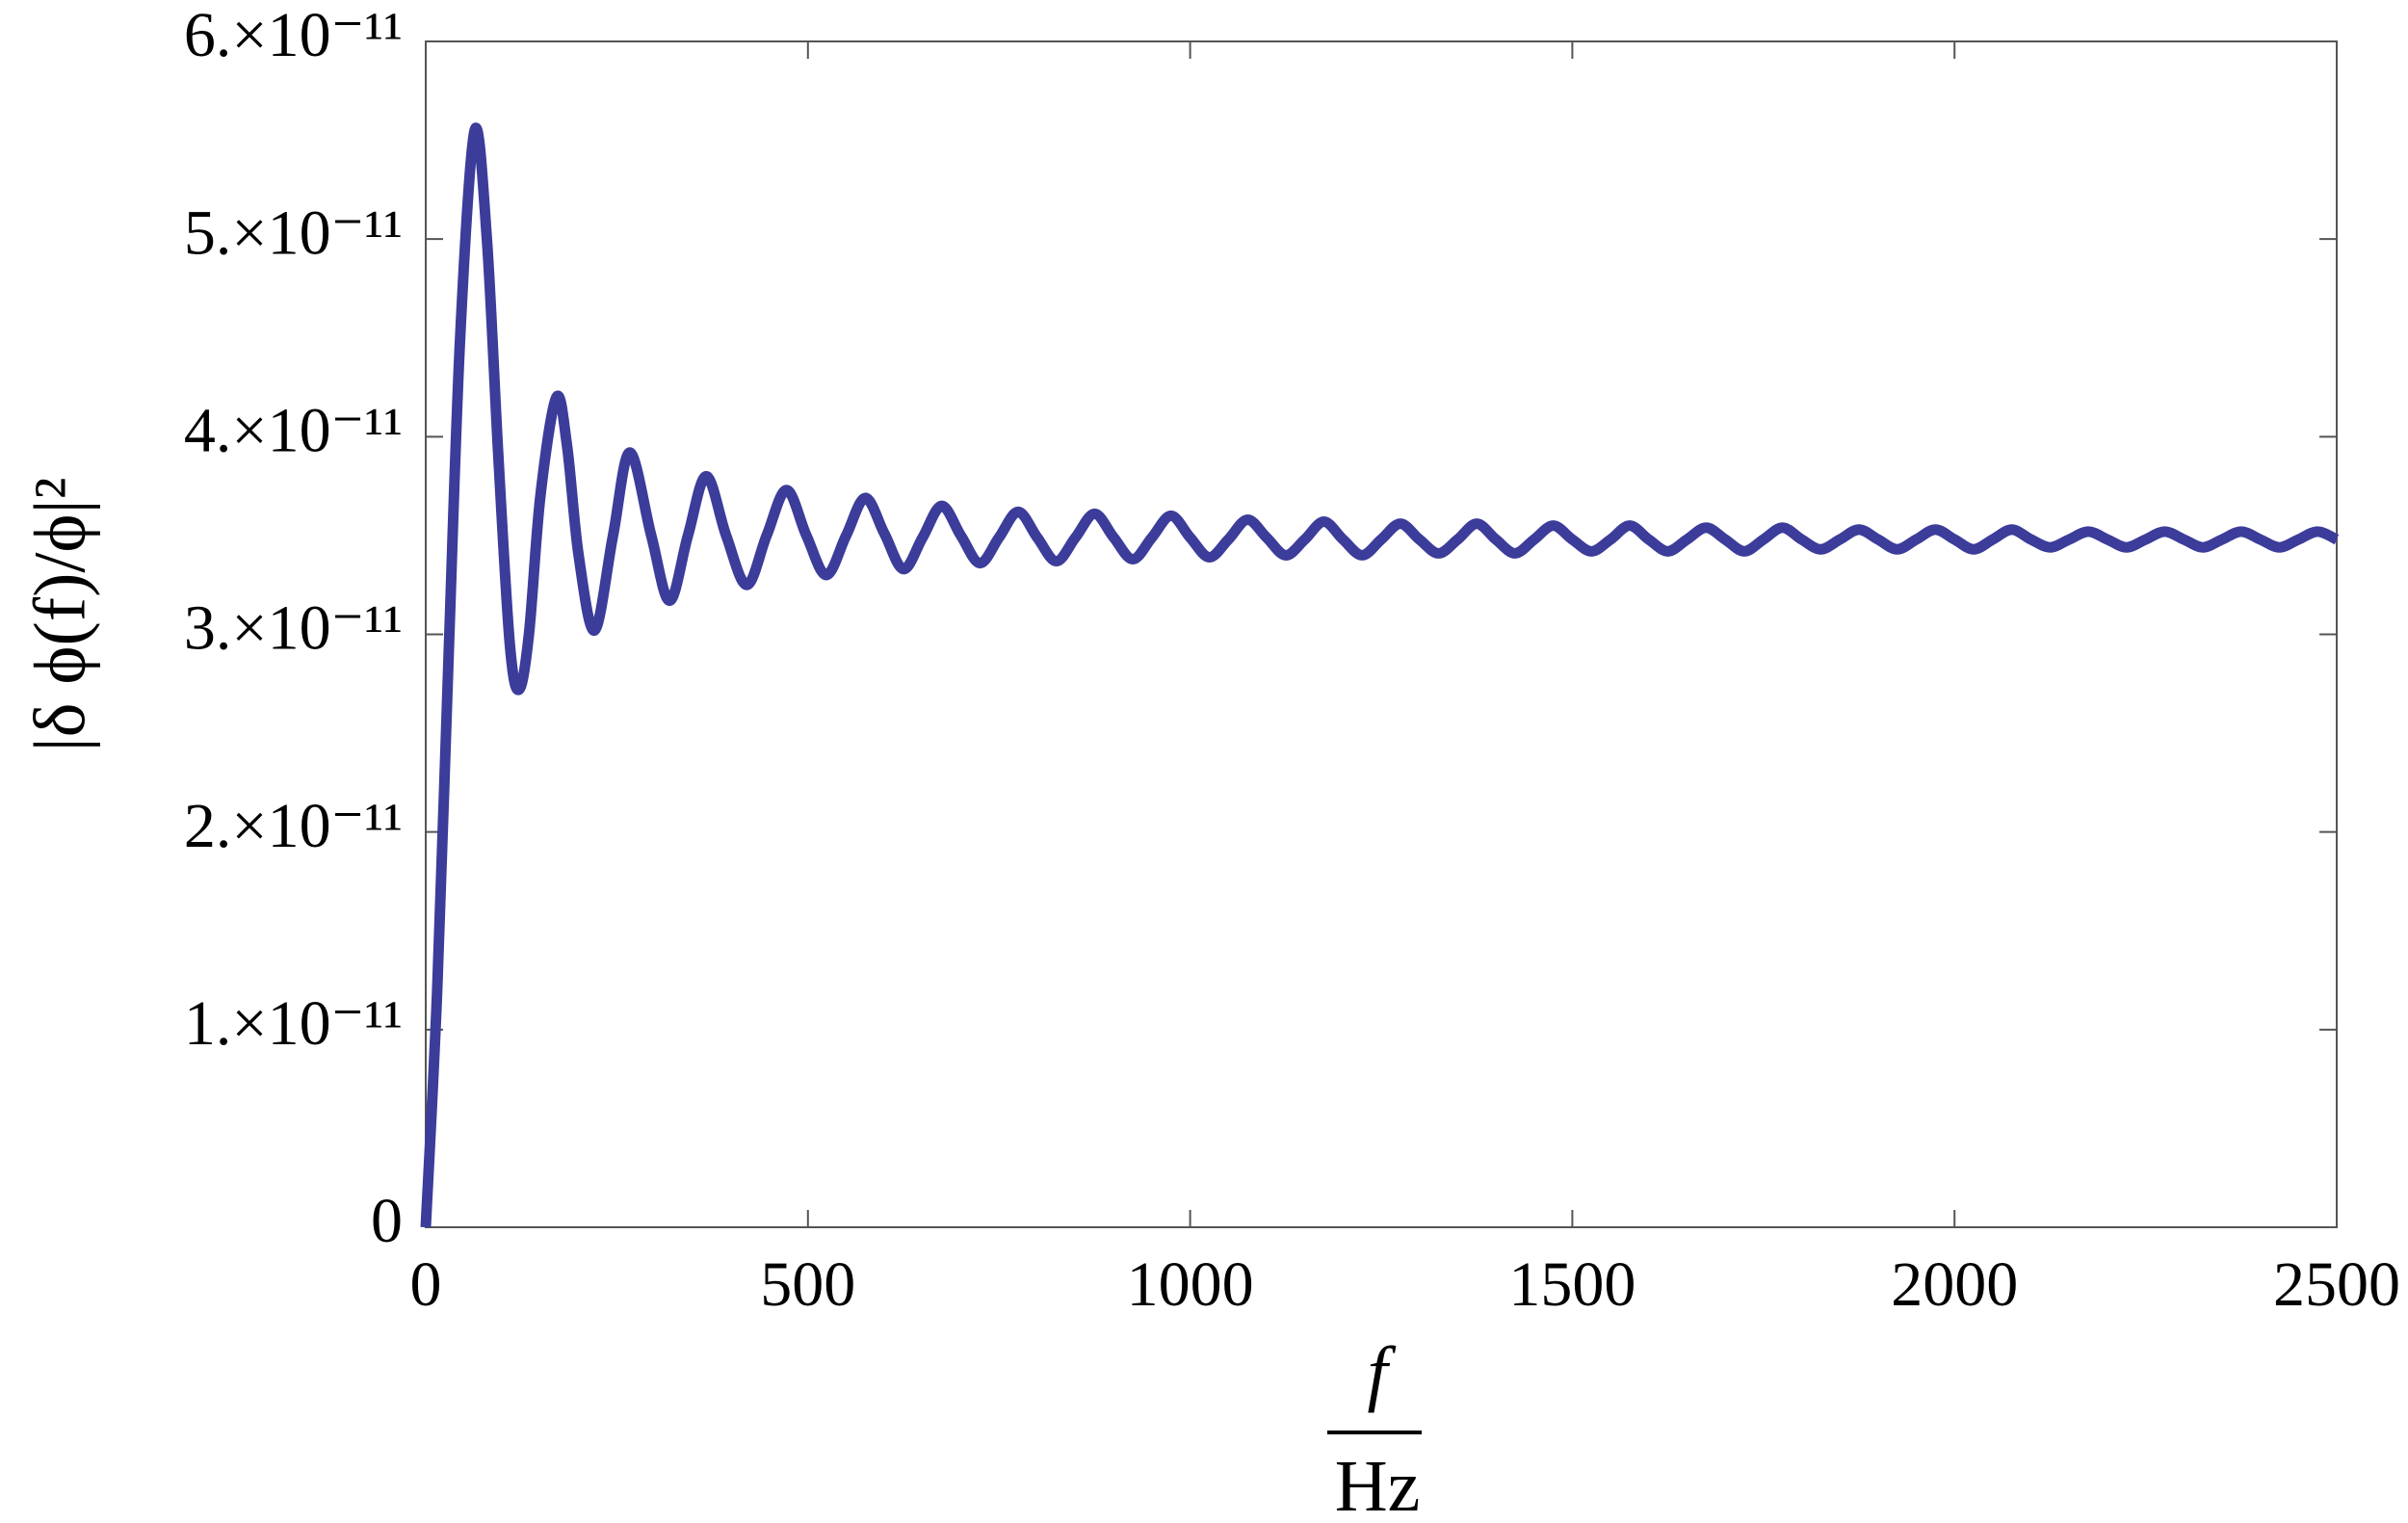 The width and height of the screenshot is (2408, 1523). I want to click on y-tick-label: 1.×10⁻¹¹, so click(293, 1023).